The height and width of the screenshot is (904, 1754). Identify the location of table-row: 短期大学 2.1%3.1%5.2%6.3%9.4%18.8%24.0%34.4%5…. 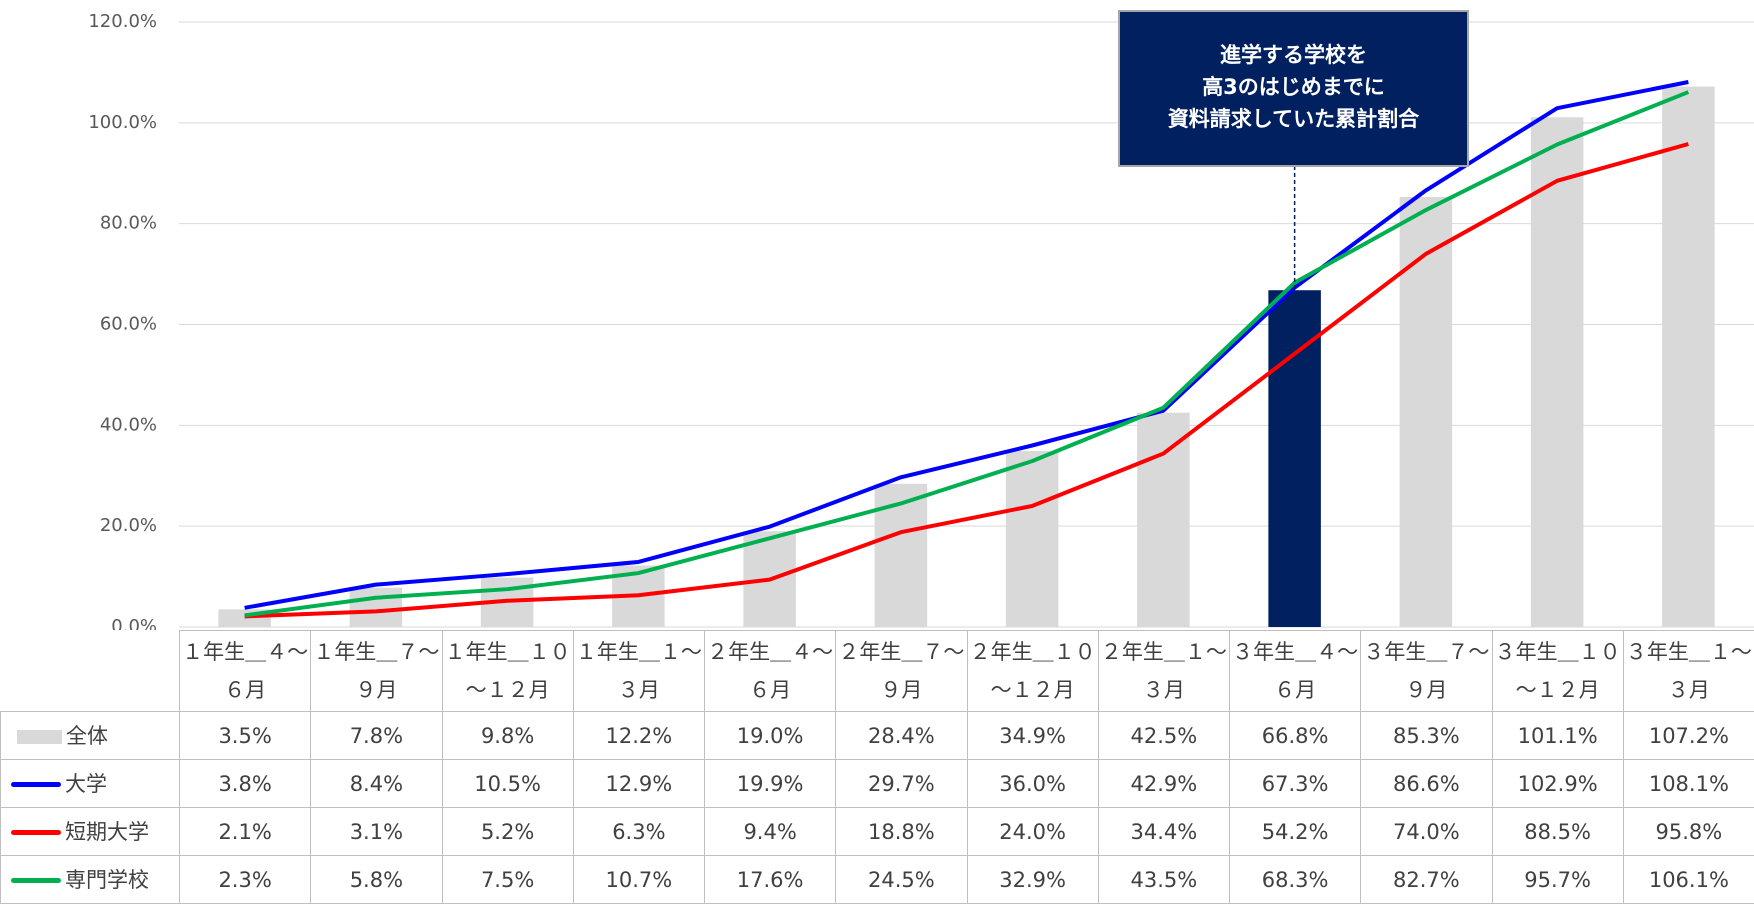
(877, 832).